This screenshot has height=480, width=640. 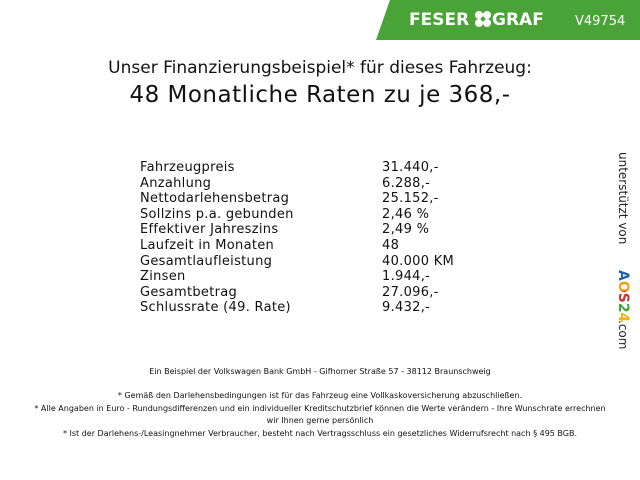 I want to click on table-row: Anzahlung 6.288,-, so click(x=300, y=184).